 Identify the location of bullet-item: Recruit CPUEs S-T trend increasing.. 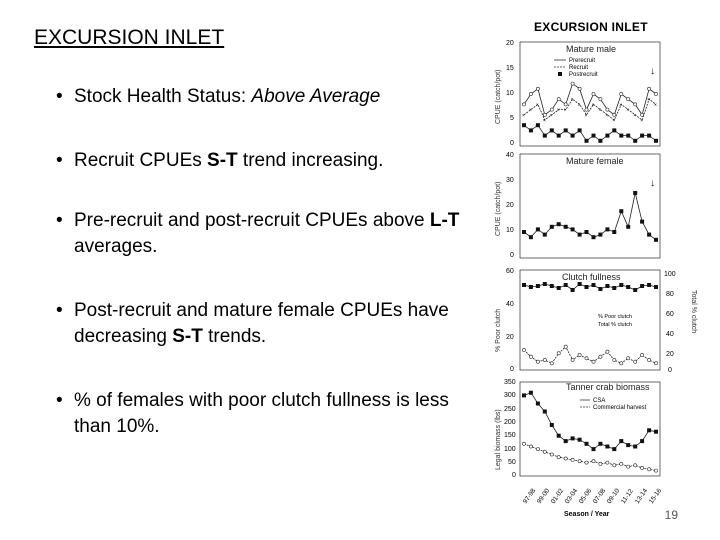
(266, 161).